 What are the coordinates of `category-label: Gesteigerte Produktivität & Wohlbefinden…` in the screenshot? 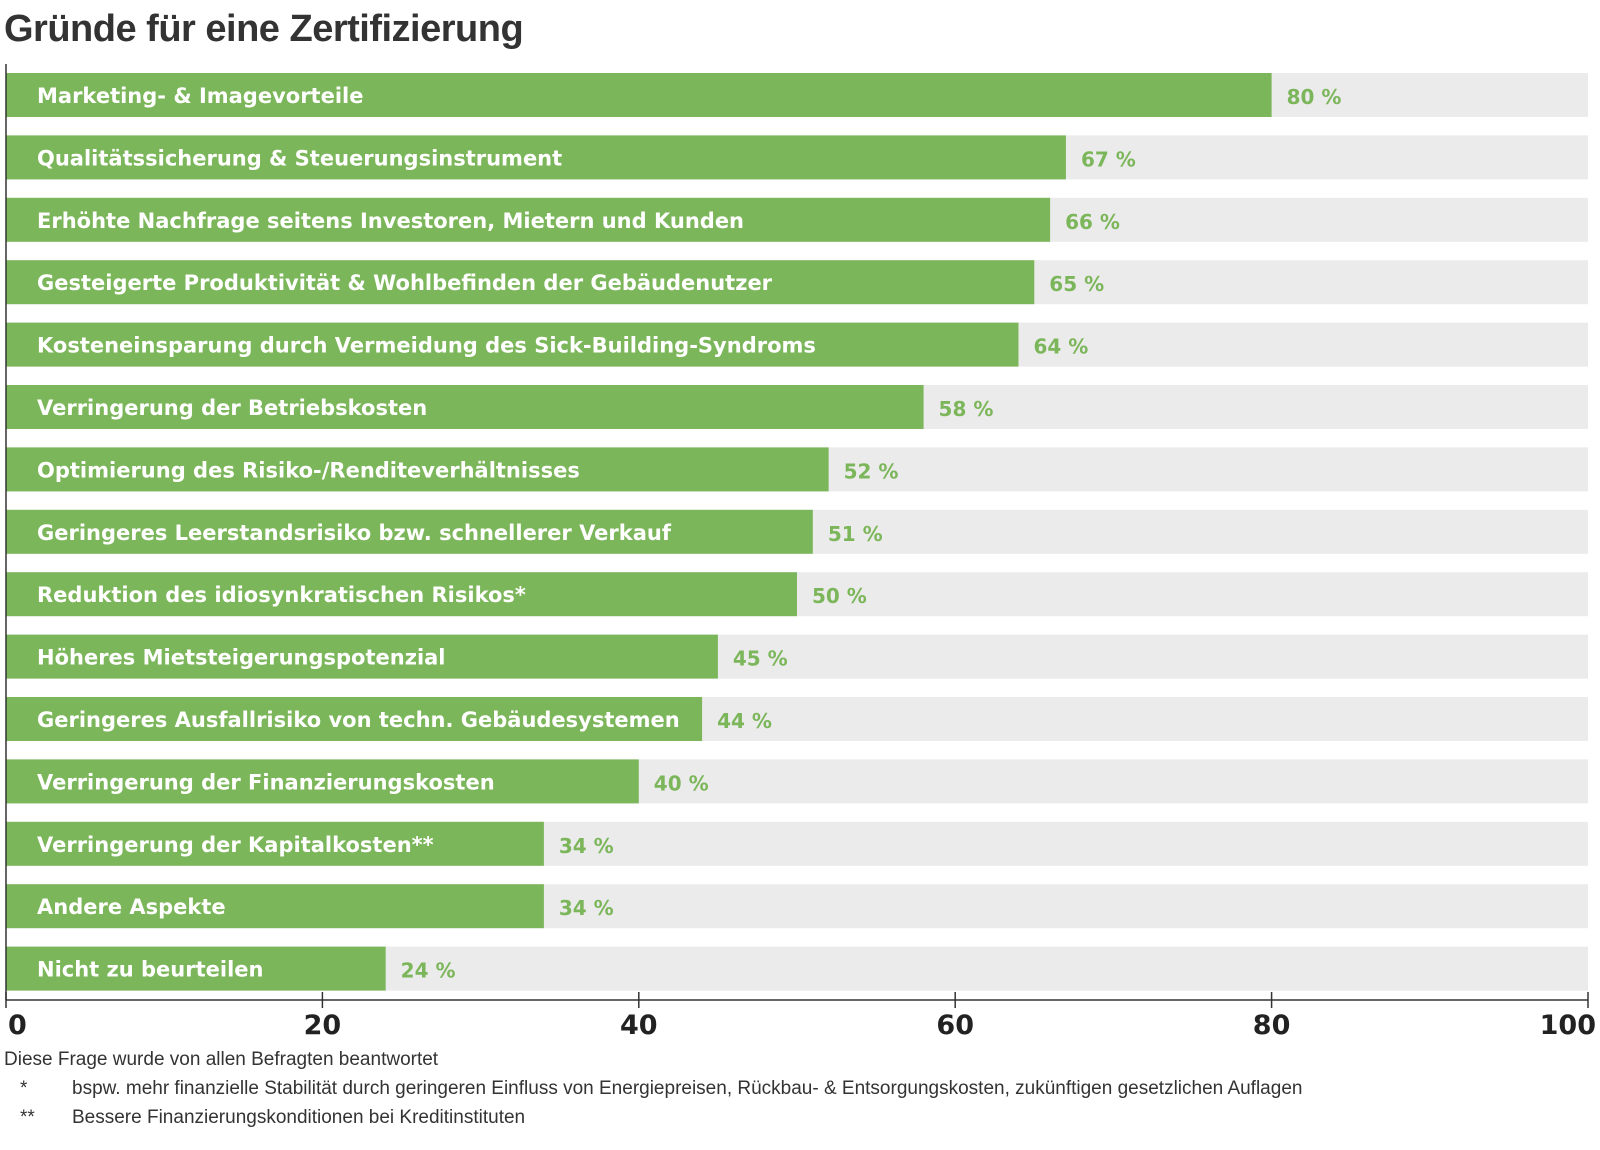 It's located at (405, 283).